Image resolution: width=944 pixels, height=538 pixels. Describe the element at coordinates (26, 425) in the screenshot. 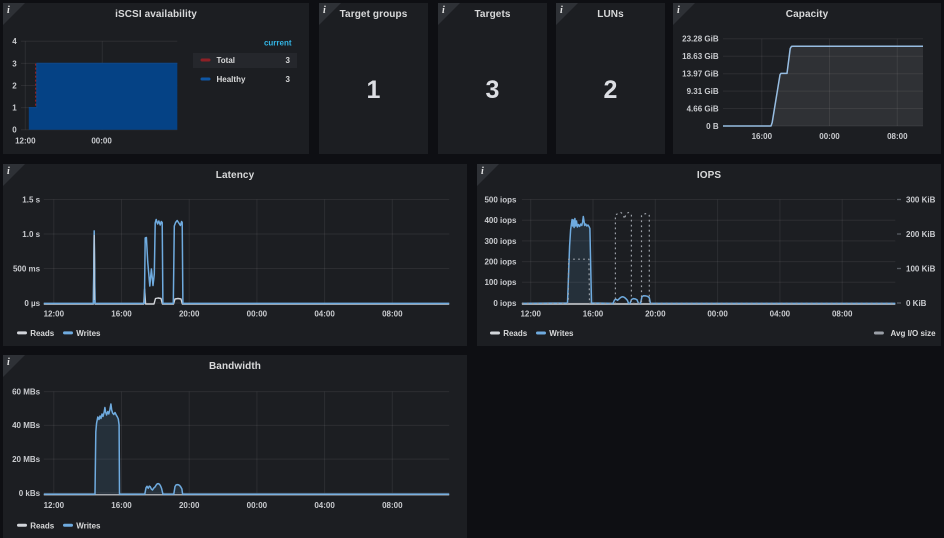

I see `svg-text: 40 MBs` at that location.